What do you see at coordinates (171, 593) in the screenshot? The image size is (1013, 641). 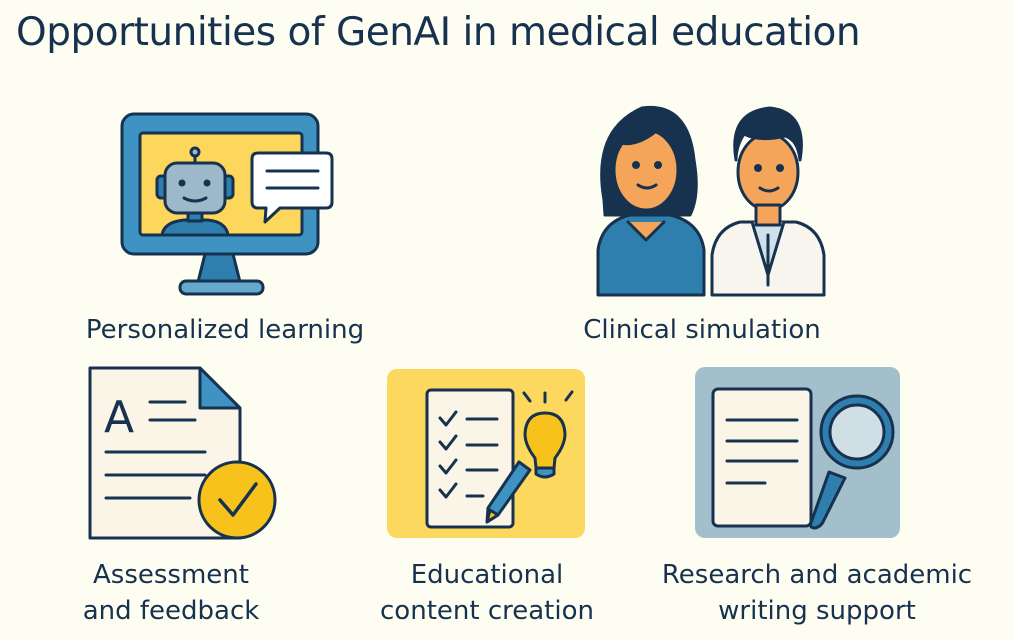 I see `label-assessment-feedback: Assessment and feedback` at bounding box center [171, 593].